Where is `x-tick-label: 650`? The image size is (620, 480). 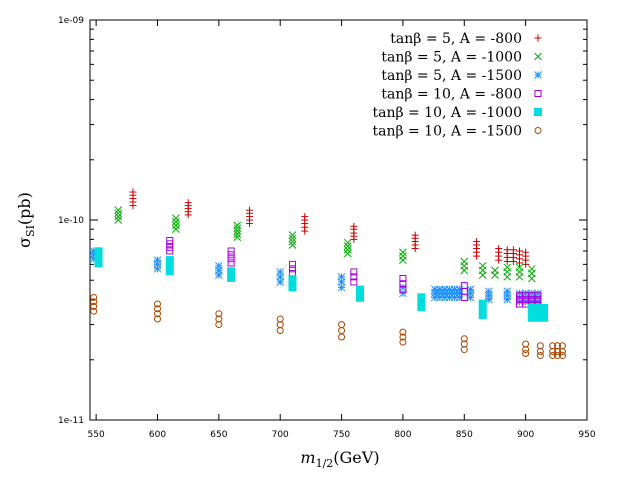 x-tick-label: 650 is located at coordinates (218, 435).